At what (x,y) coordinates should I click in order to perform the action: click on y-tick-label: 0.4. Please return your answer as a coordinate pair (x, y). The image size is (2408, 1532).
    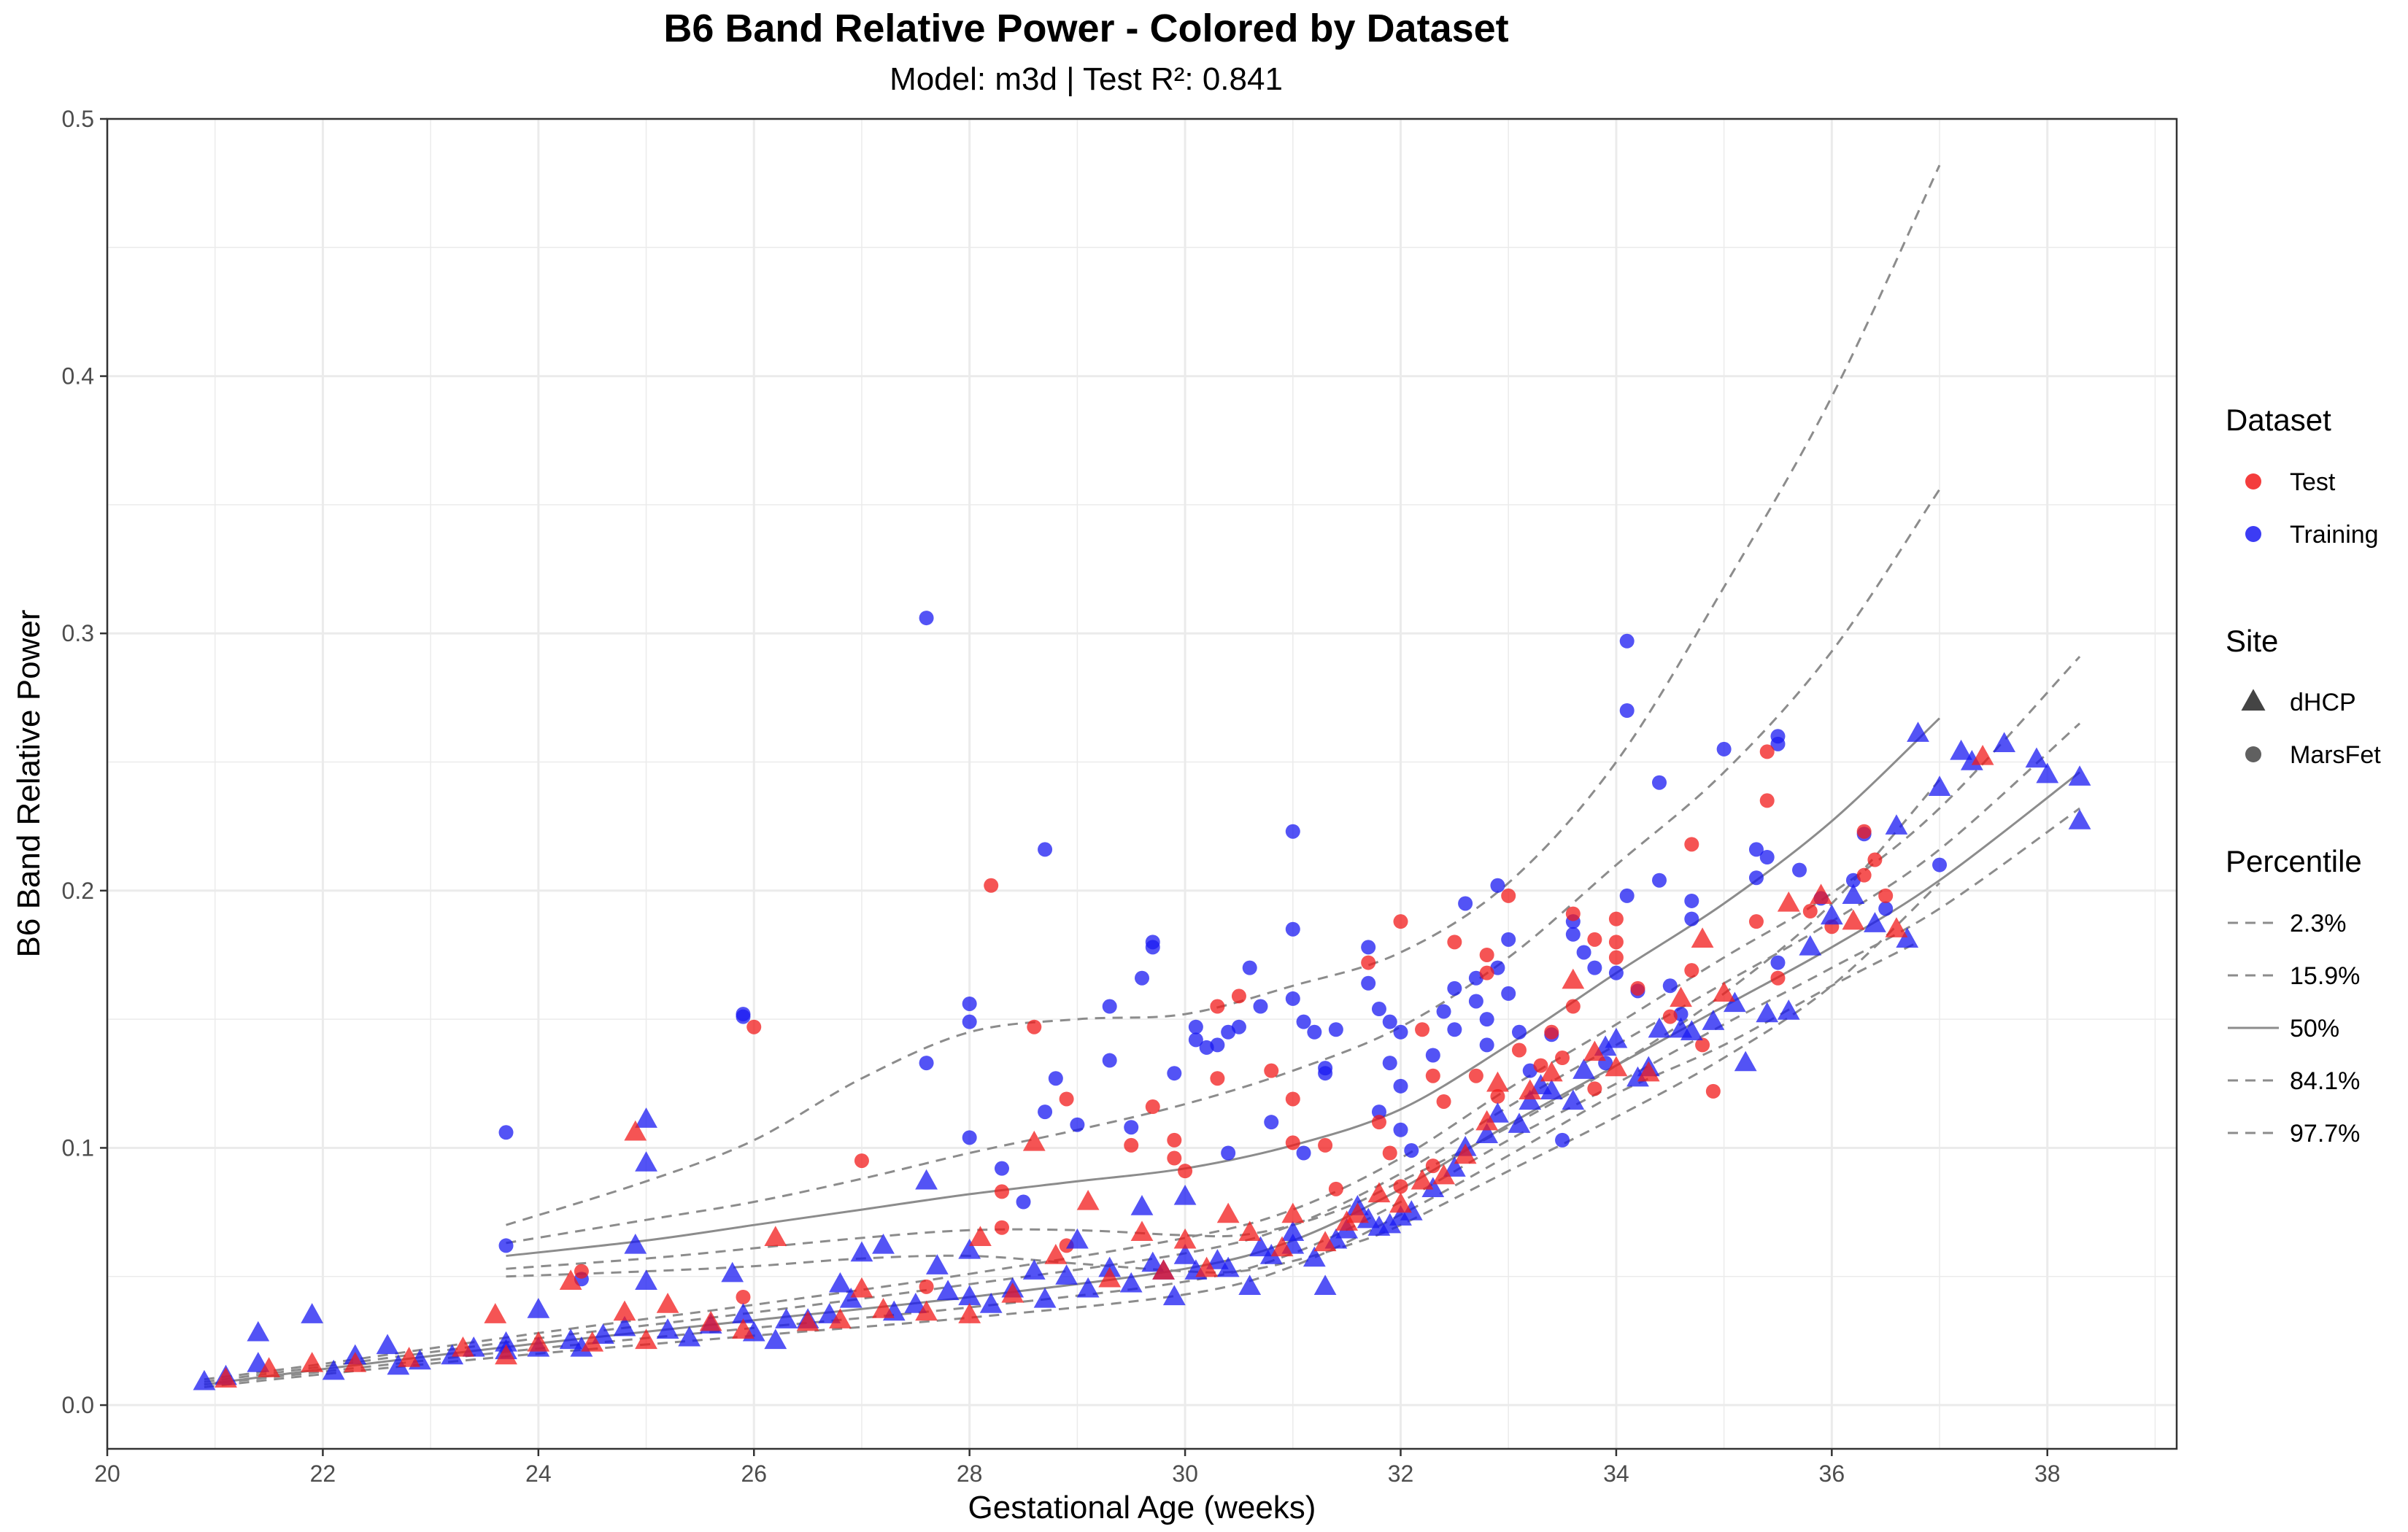
    Looking at the image, I should click on (78, 377).